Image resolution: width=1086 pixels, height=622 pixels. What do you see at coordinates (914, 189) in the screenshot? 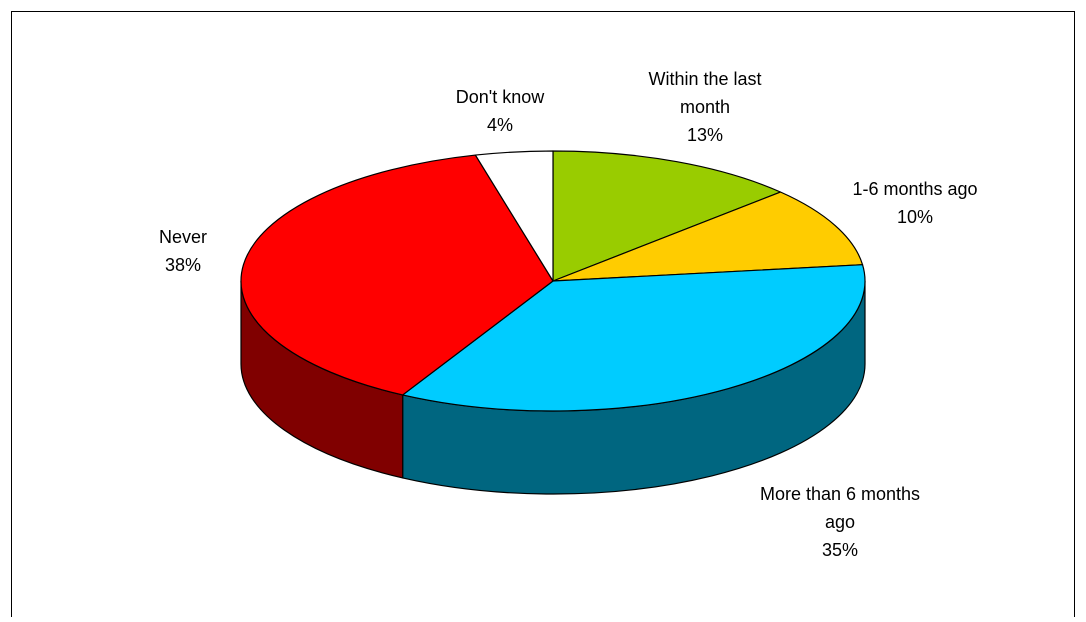
I see `slice-label-line: 1-6 months ago` at bounding box center [914, 189].